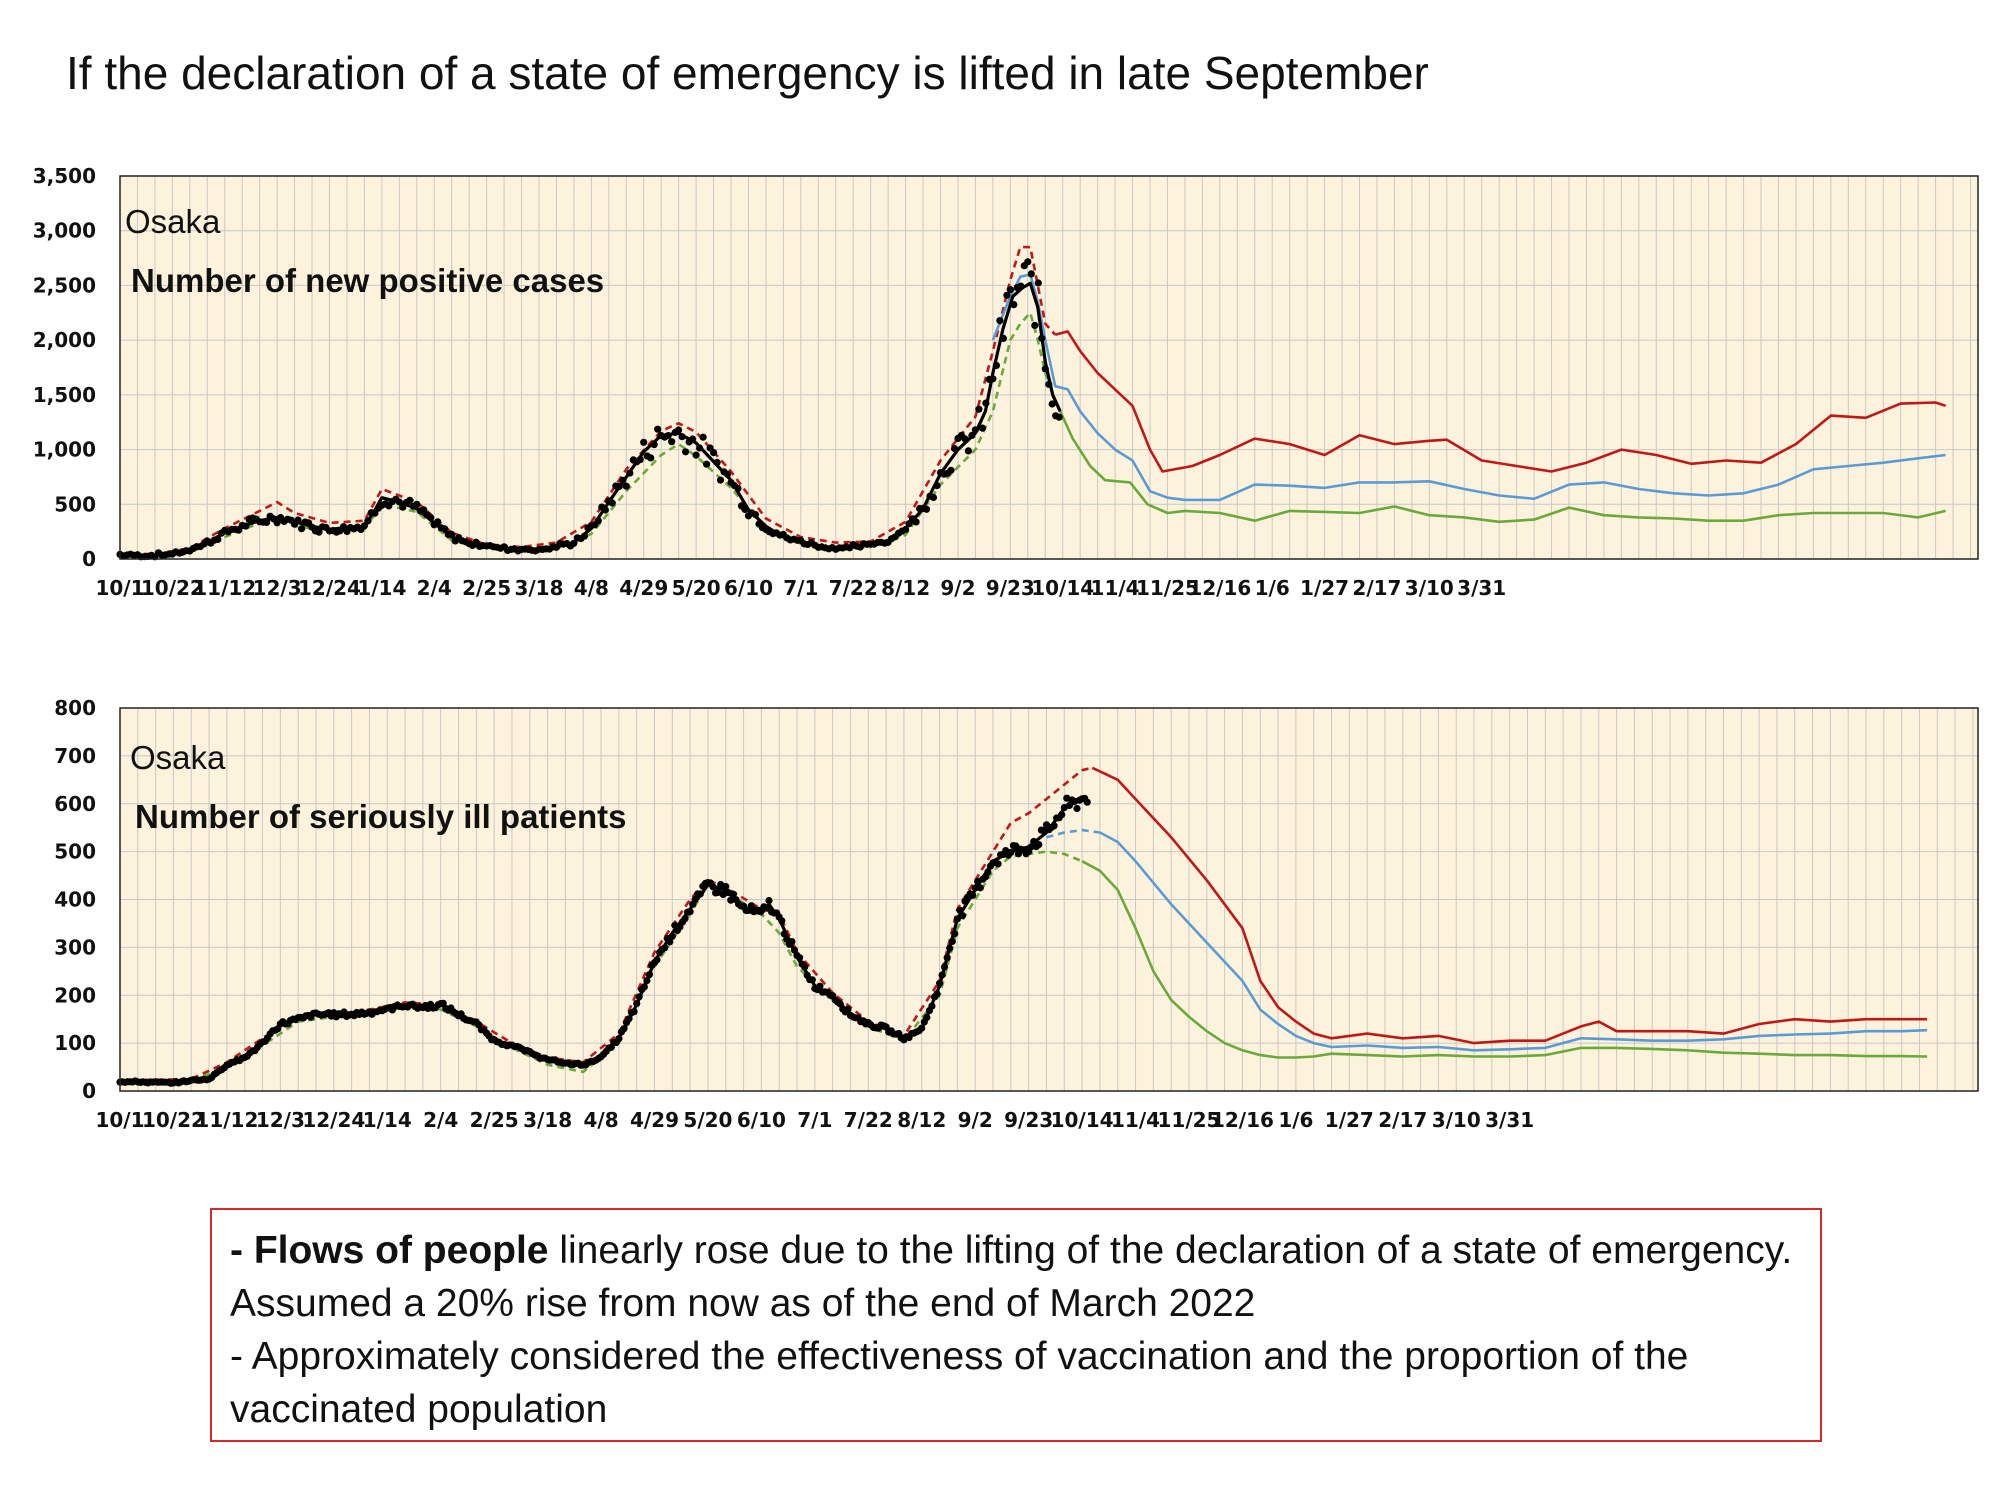  Describe the element at coordinates (603, 940) in the screenshot. I see `observed-dots` at that location.